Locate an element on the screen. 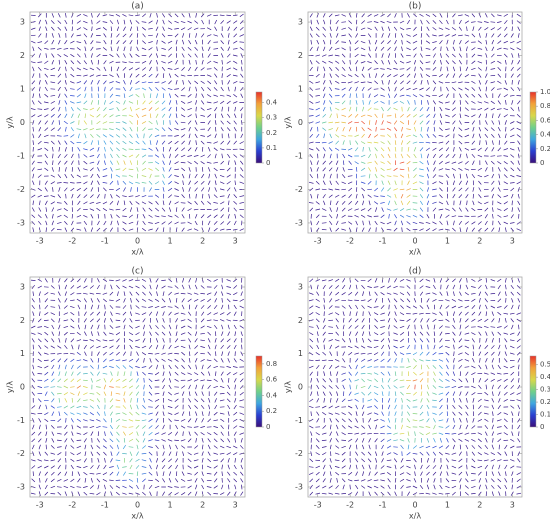 The image size is (550, 528). colorbar-tick-label: 0.1 is located at coordinates (271, 148).